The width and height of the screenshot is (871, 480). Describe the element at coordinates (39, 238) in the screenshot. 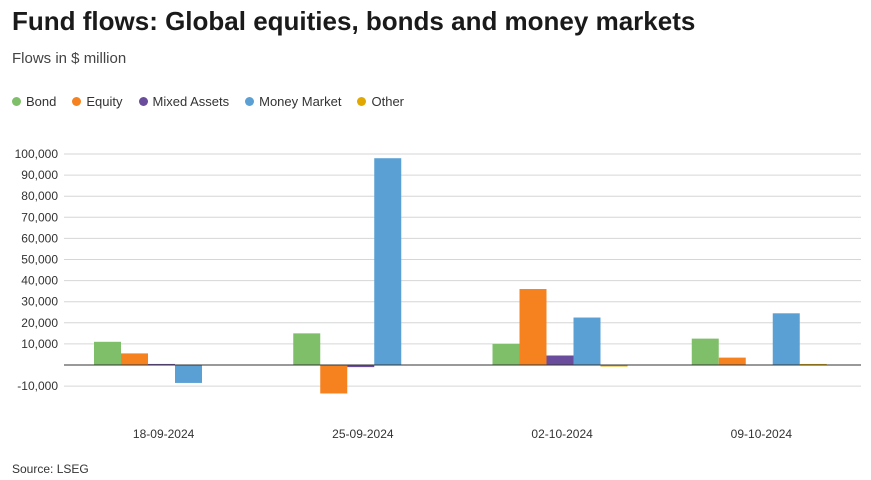

I see `y-tick-label: 60,000` at that location.